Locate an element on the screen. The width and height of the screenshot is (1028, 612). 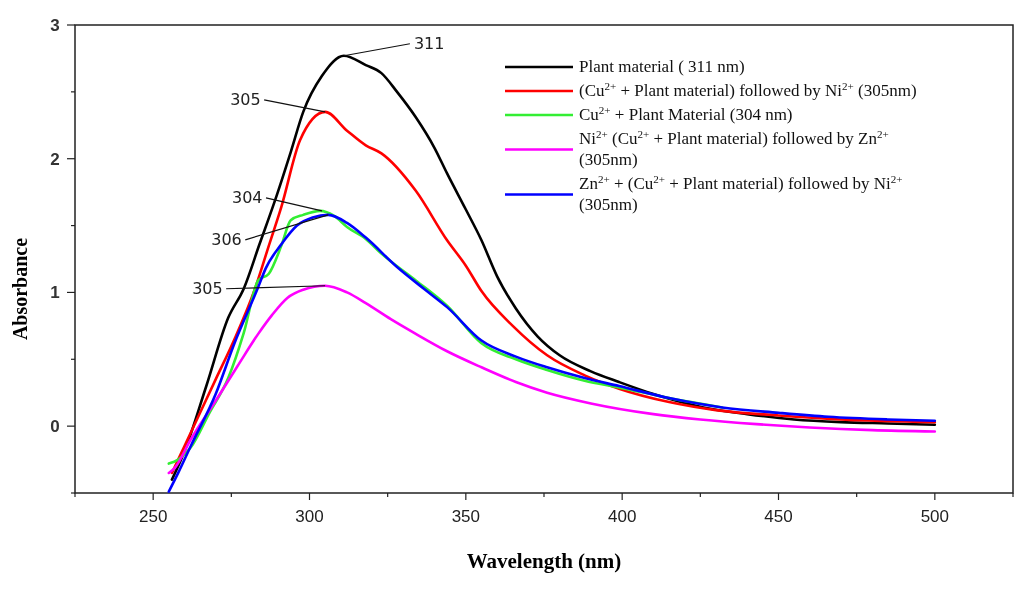
legend-label: Plant material ( 311 nm) is located at coordinates (662, 66).